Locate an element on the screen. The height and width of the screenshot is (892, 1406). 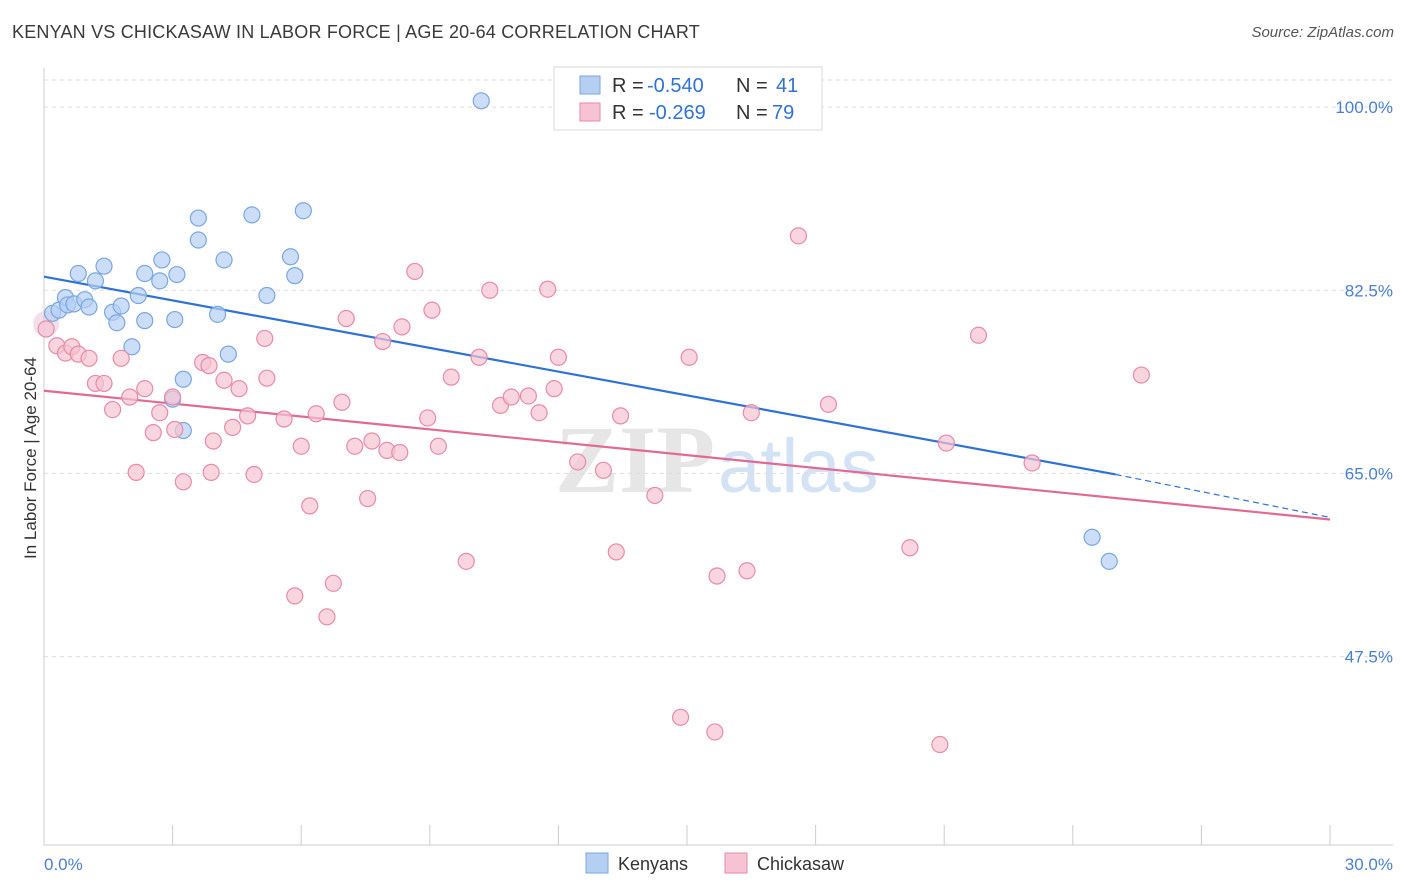
bottom-legend-chickasaw: Chickasaw is located at coordinates (801, 864).